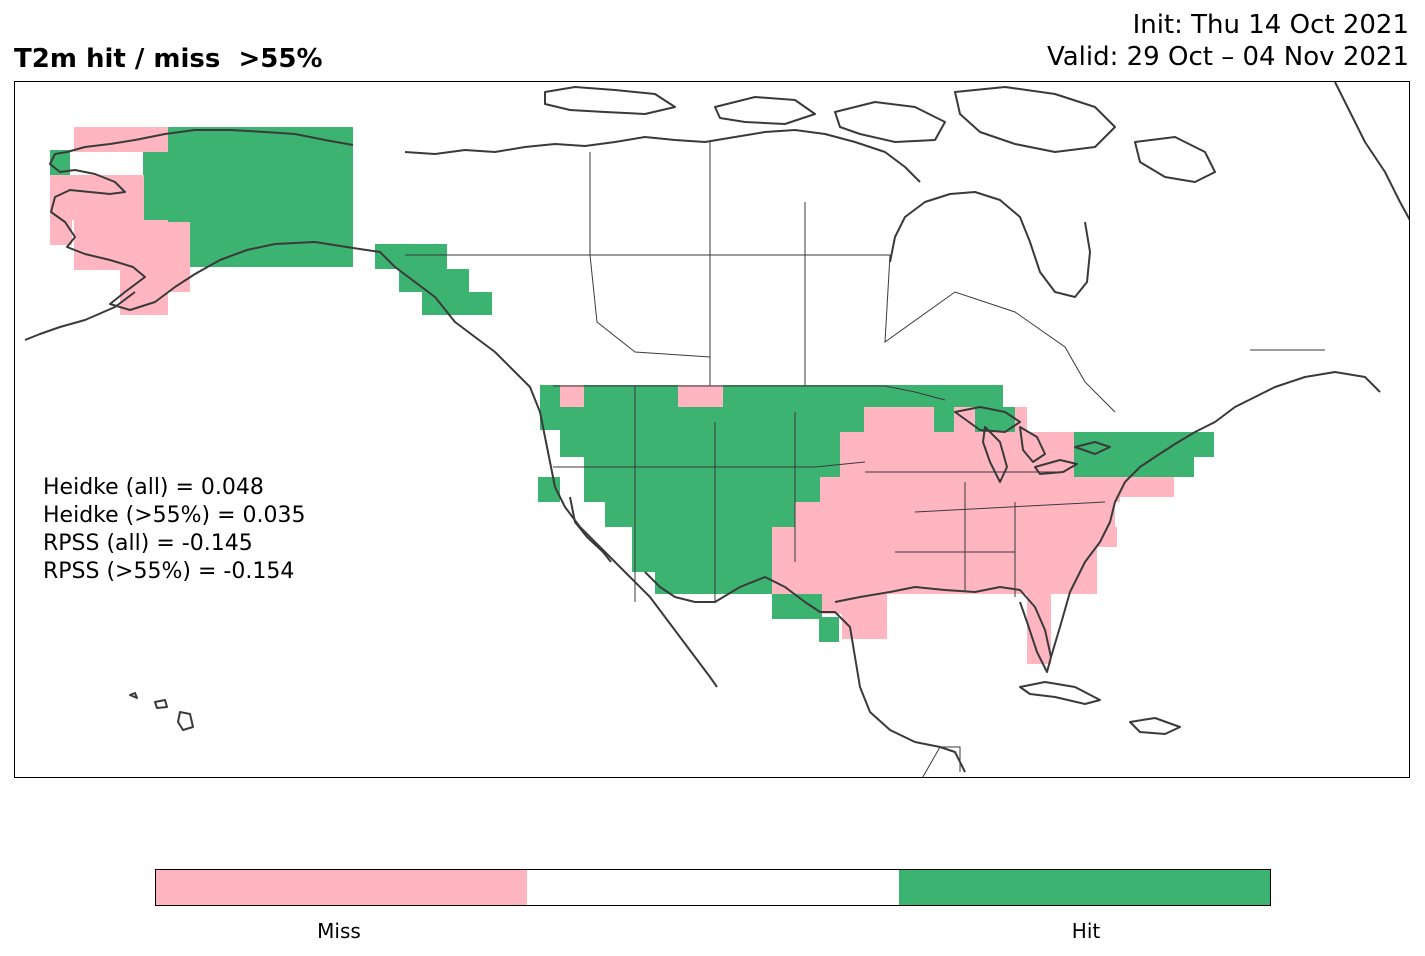 The width and height of the screenshot is (1425, 956). What do you see at coordinates (169, 571) in the screenshot?
I see `stat-rpss-55: RPSS (>55%) = -0.154` at bounding box center [169, 571].